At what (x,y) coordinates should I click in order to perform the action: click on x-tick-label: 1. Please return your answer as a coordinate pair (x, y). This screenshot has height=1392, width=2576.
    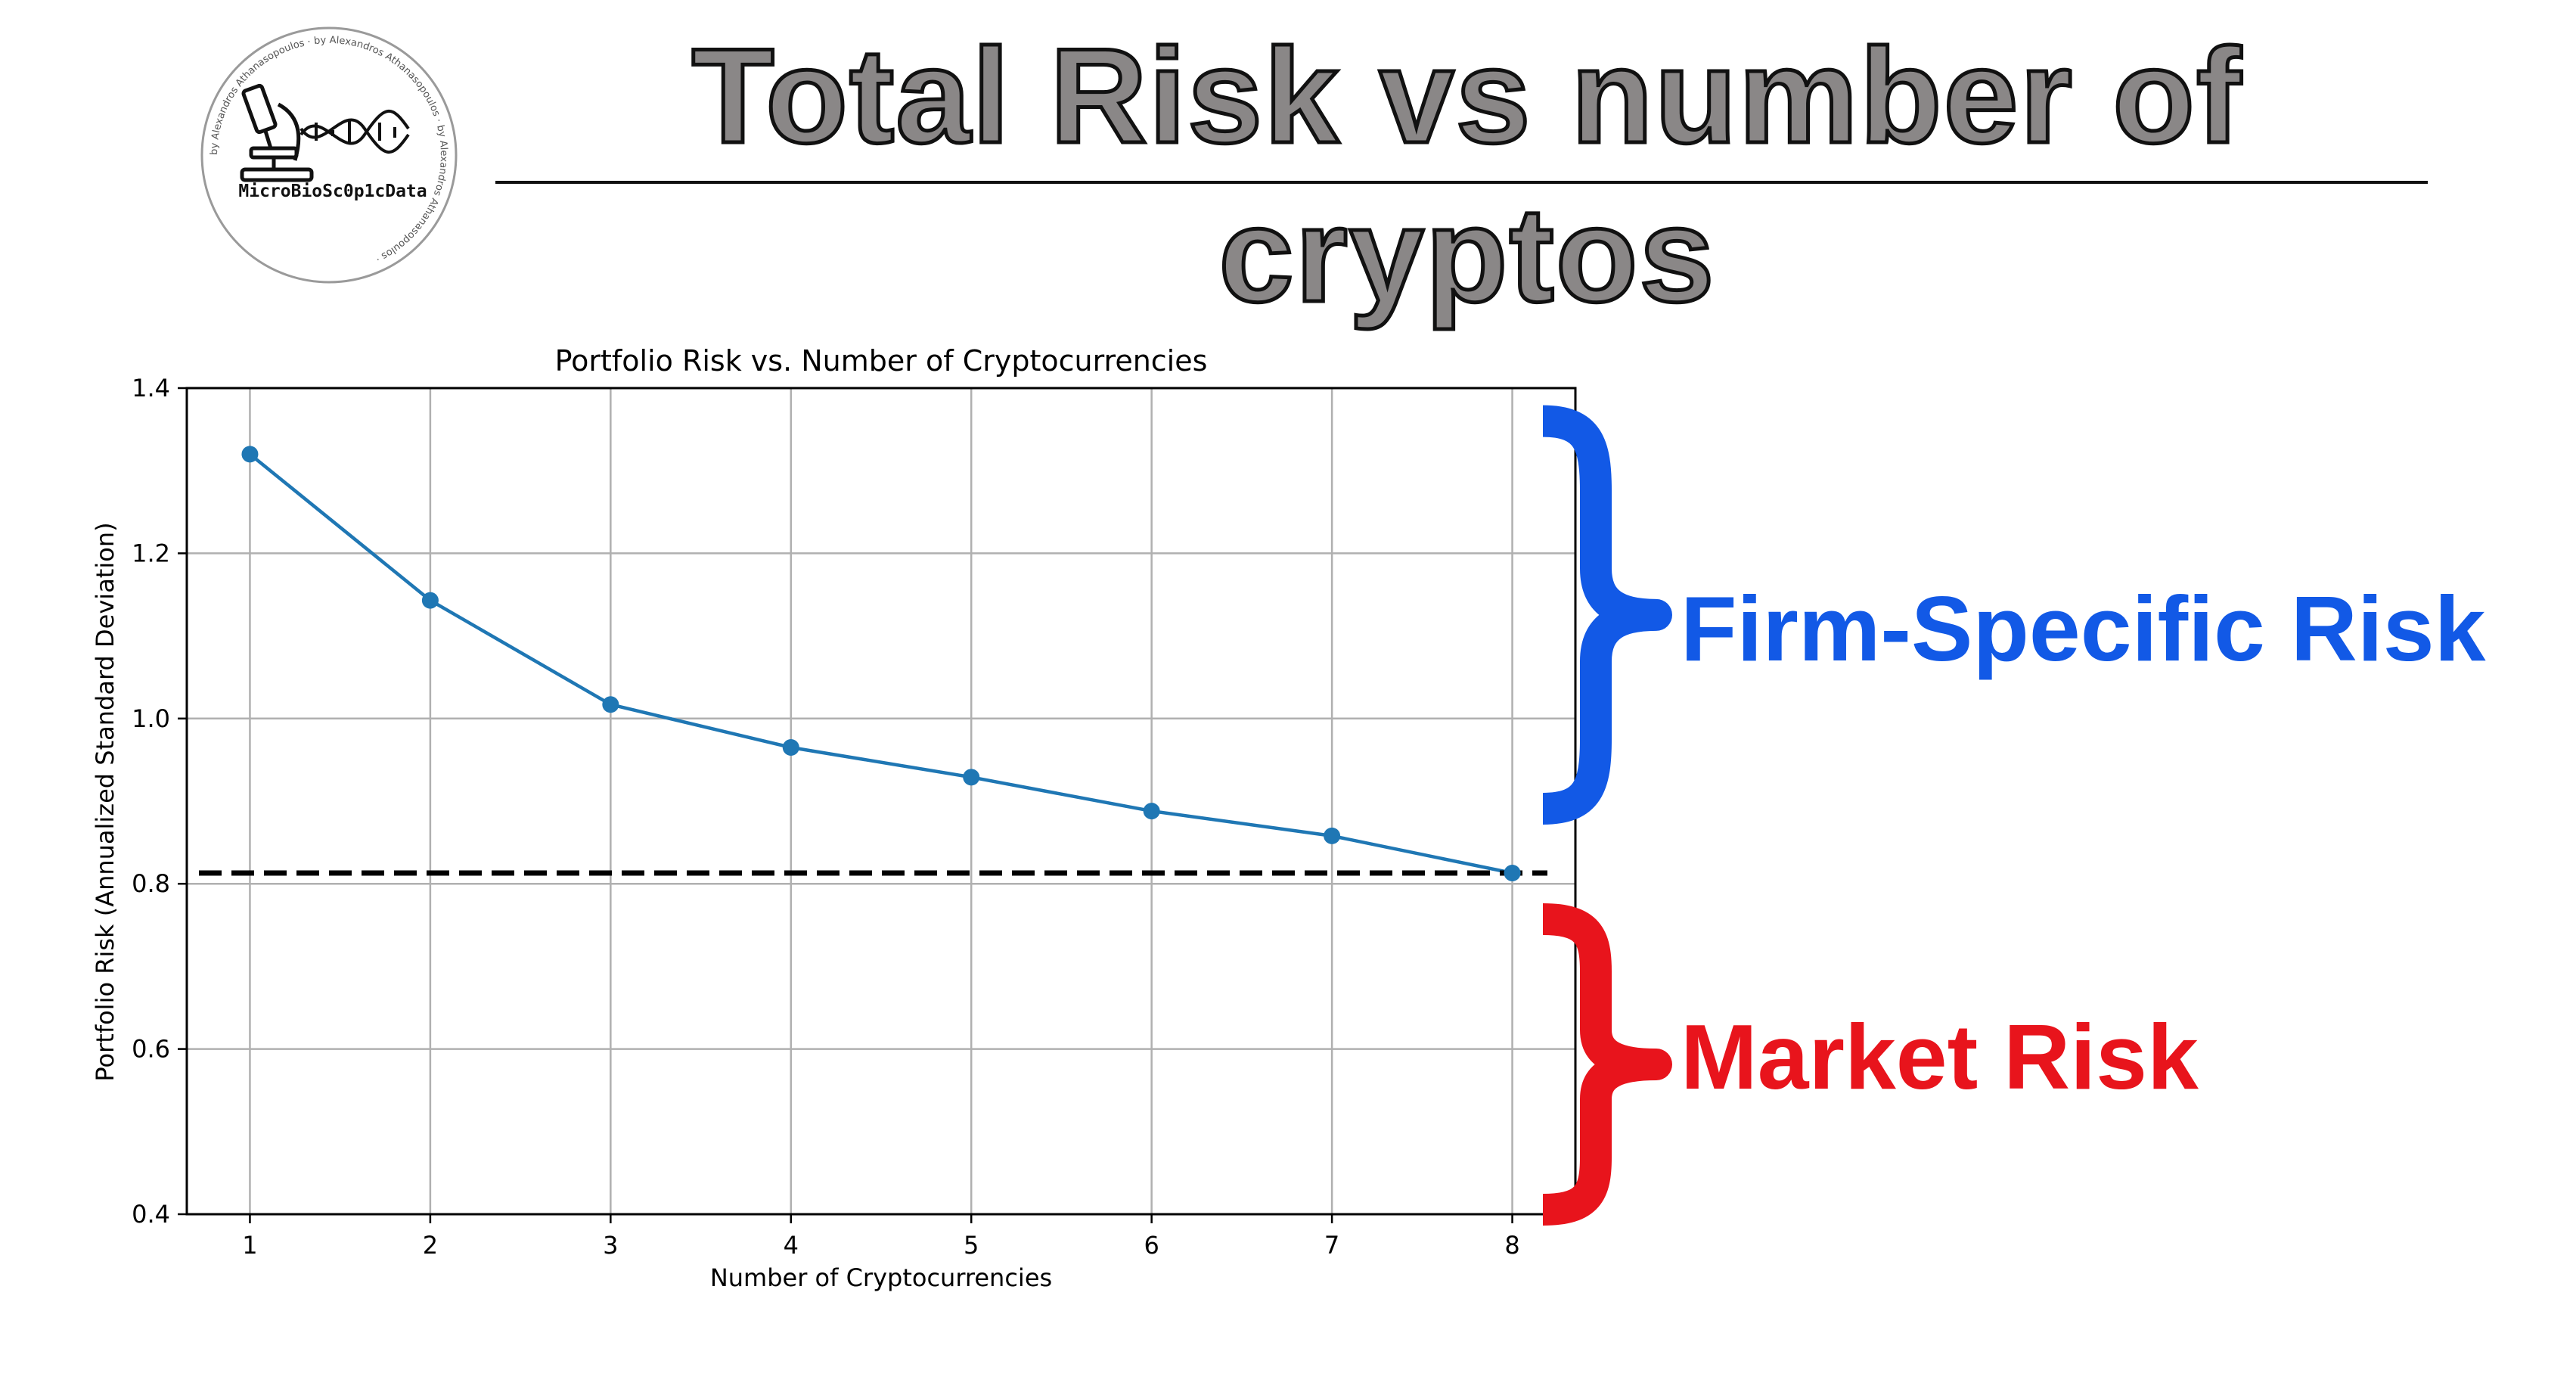
    Looking at the image, I should click on (249, 1245).